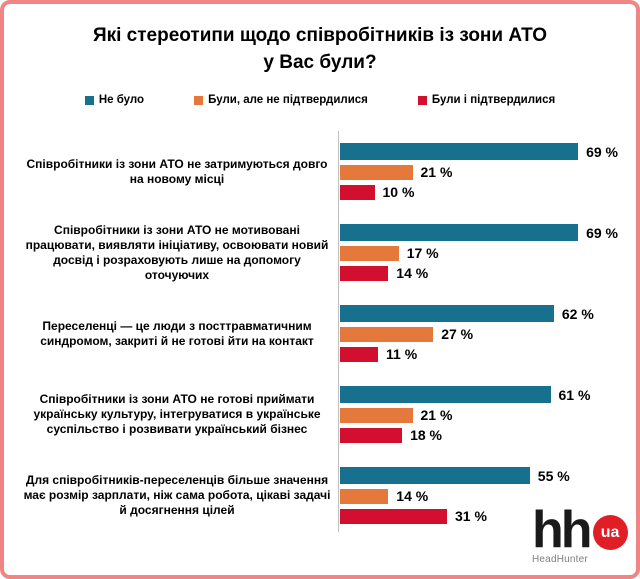 Image resolution: width=640 pixels, height=579 pixels. I want to click on bar-value-label: 10 %, so click(398, 192).